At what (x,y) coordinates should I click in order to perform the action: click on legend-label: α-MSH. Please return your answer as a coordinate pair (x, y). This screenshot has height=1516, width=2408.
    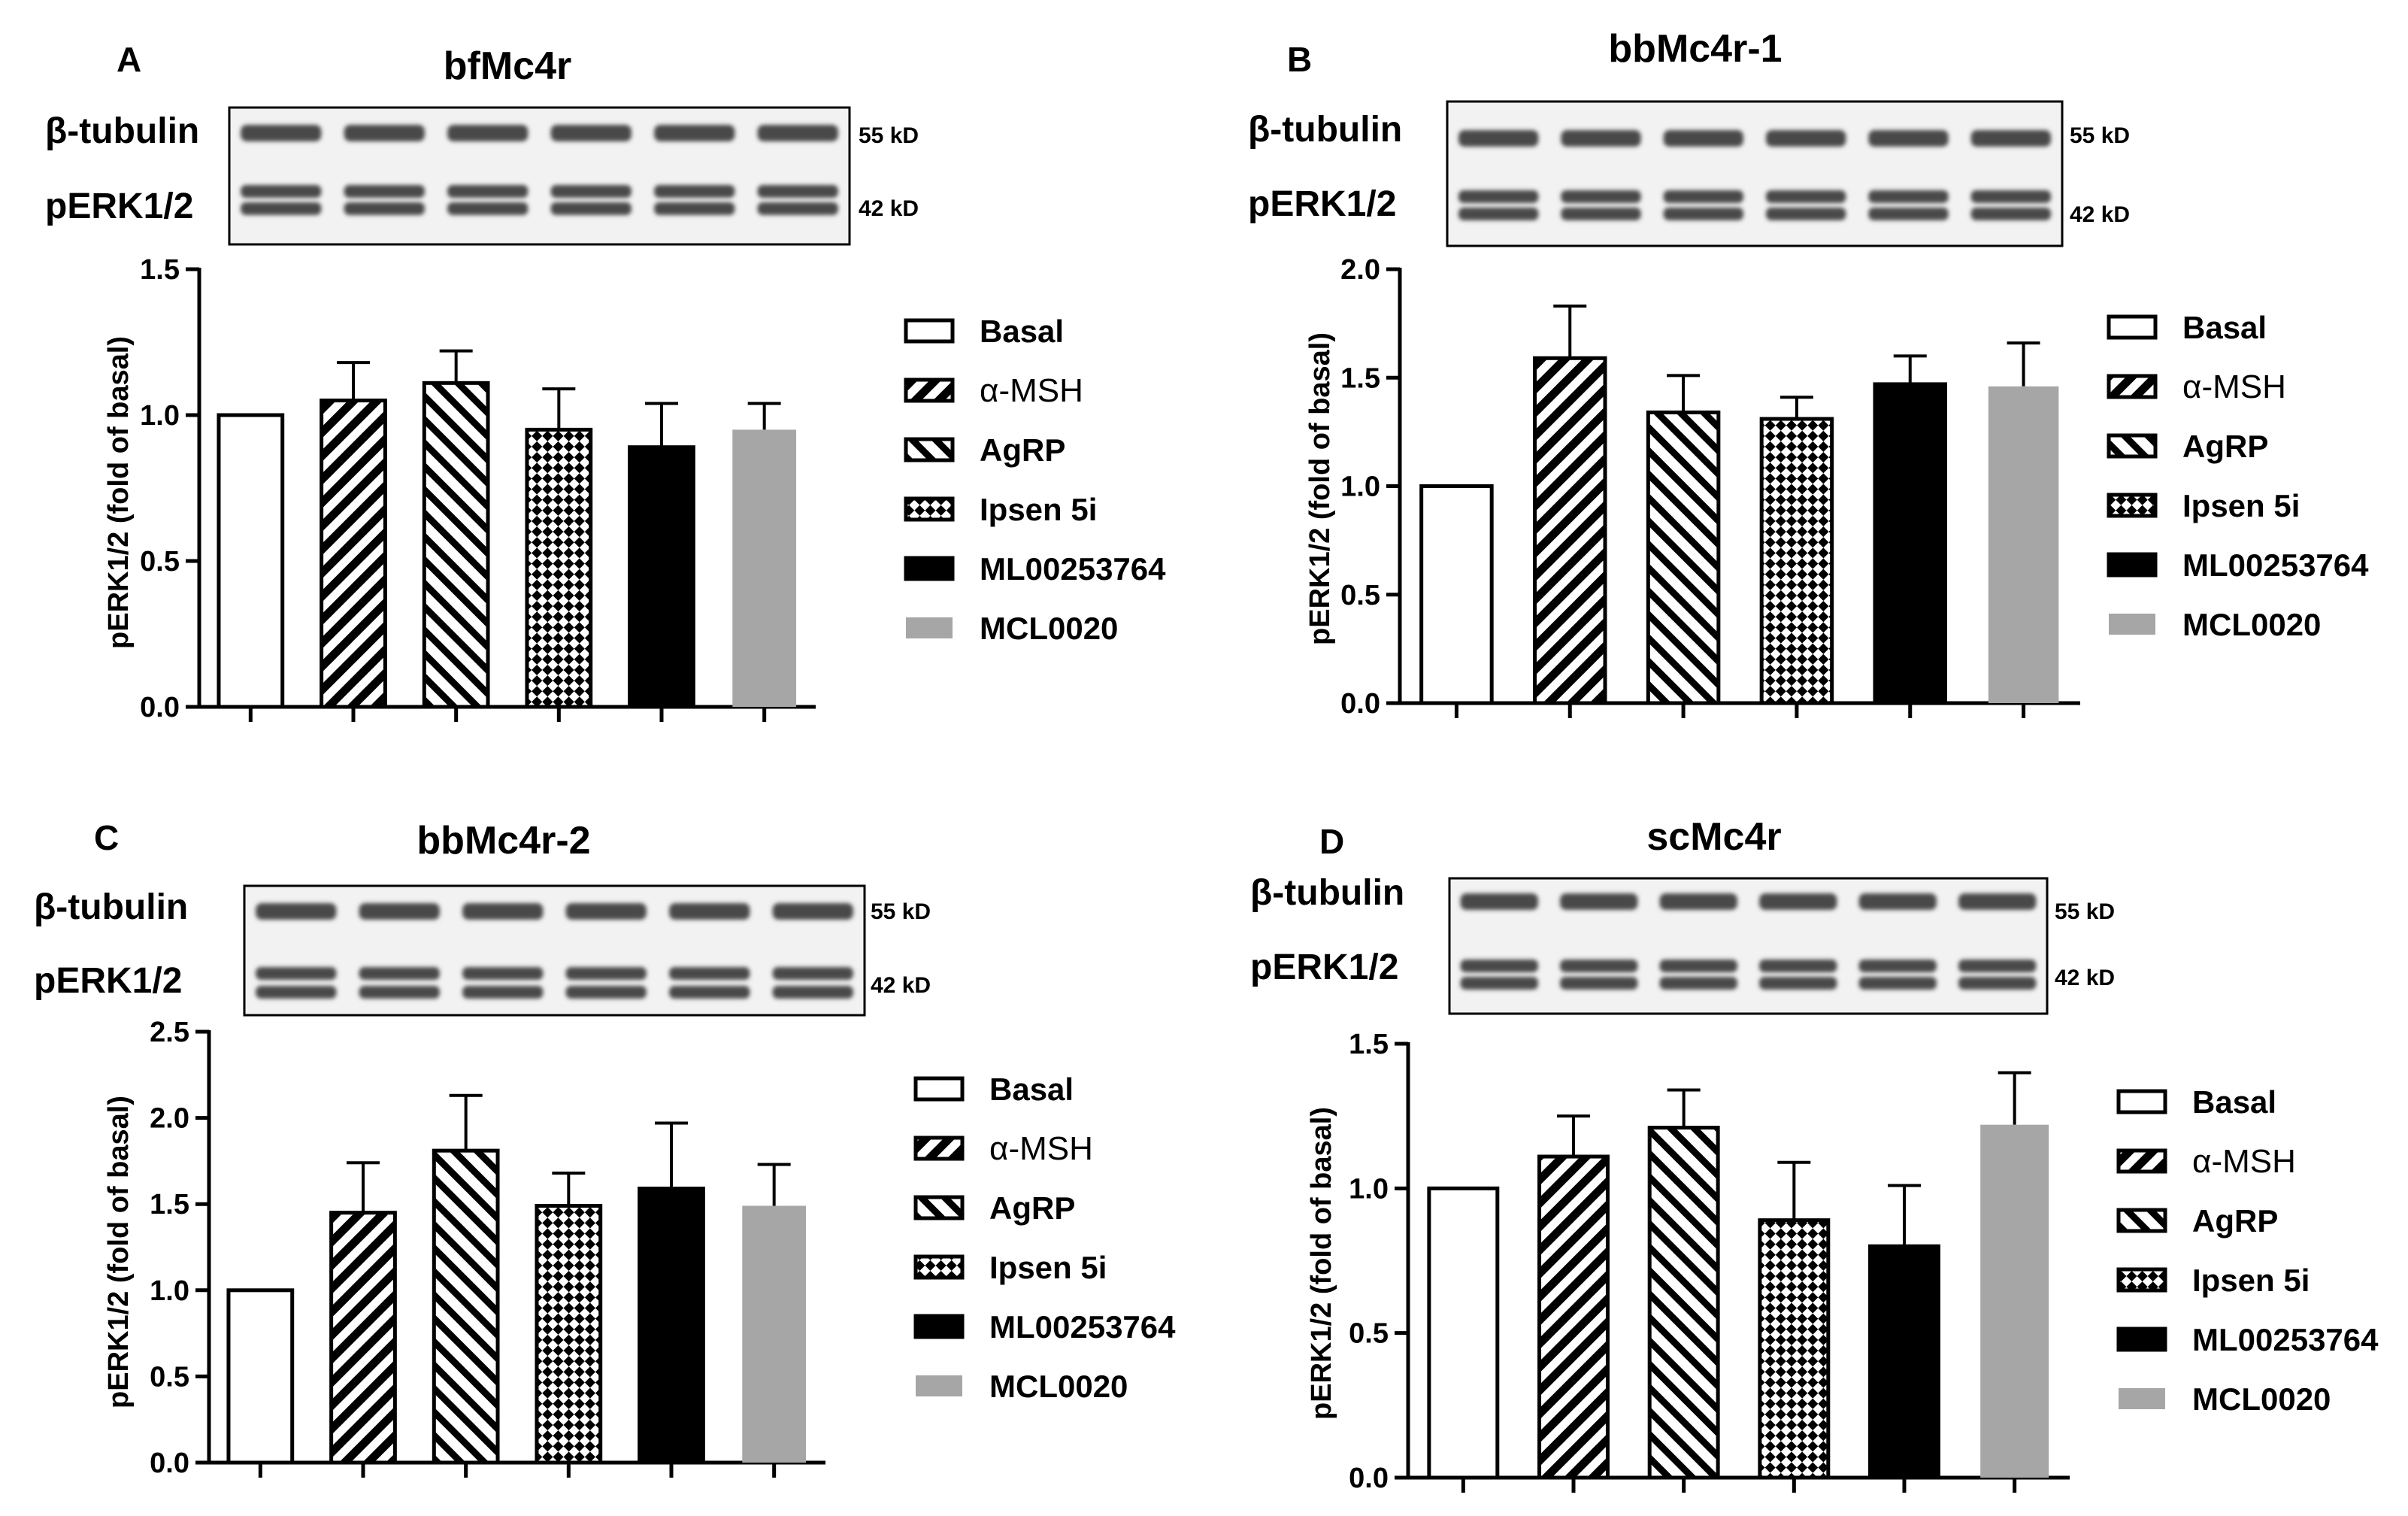
    Looking at the image, I should click on (2244, 1161).